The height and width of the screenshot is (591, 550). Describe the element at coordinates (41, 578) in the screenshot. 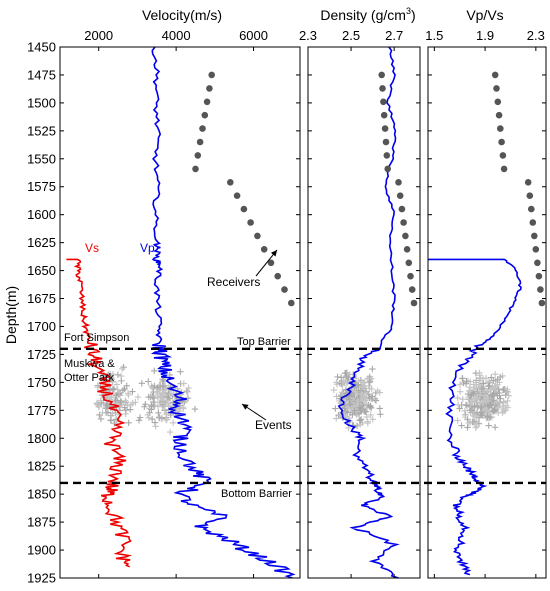

I see `y-tick-label: 1925` at that location.